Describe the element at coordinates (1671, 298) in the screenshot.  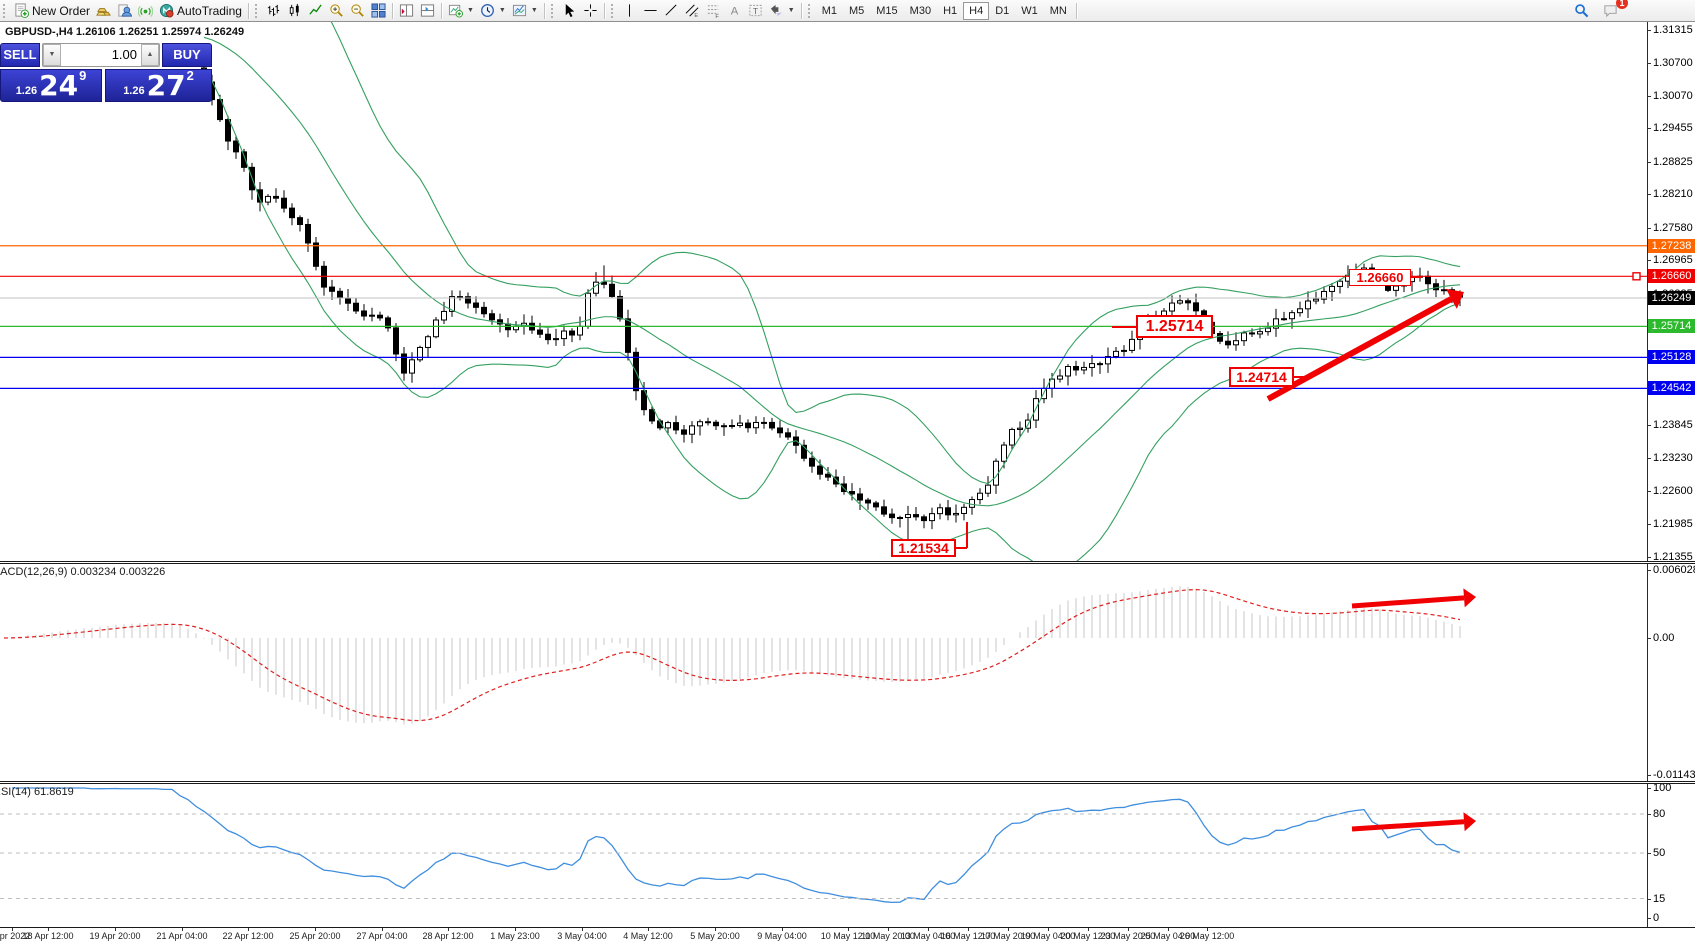
I see `price-level-badge: 1.26249` at that location.